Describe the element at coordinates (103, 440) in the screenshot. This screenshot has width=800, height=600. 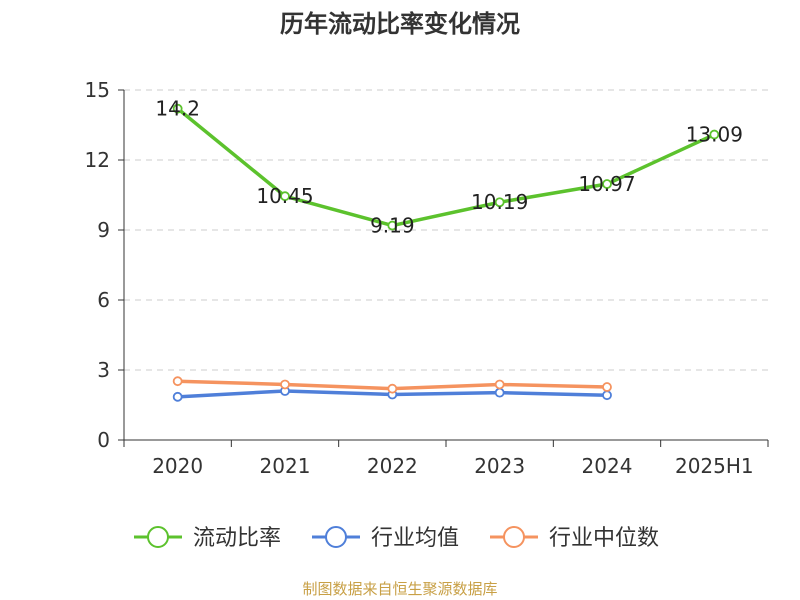
I see `y-tick-label: 0` at that location.